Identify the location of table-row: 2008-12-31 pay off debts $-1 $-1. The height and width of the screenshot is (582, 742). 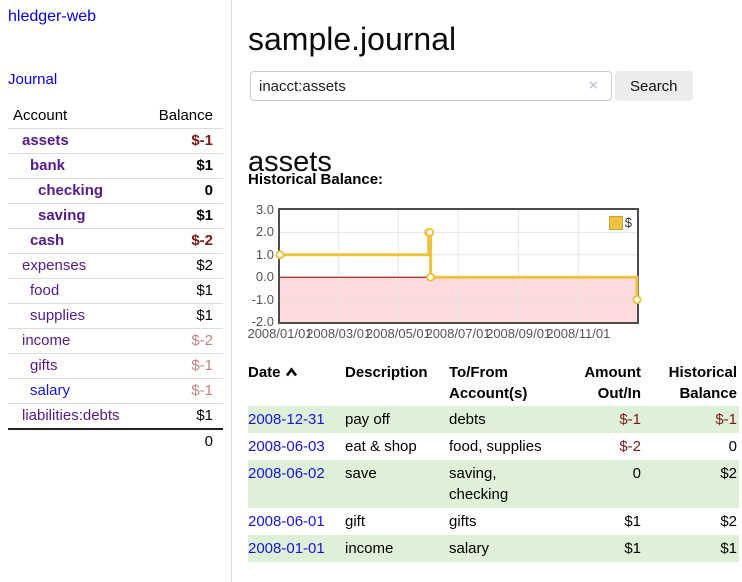
(493, 419).